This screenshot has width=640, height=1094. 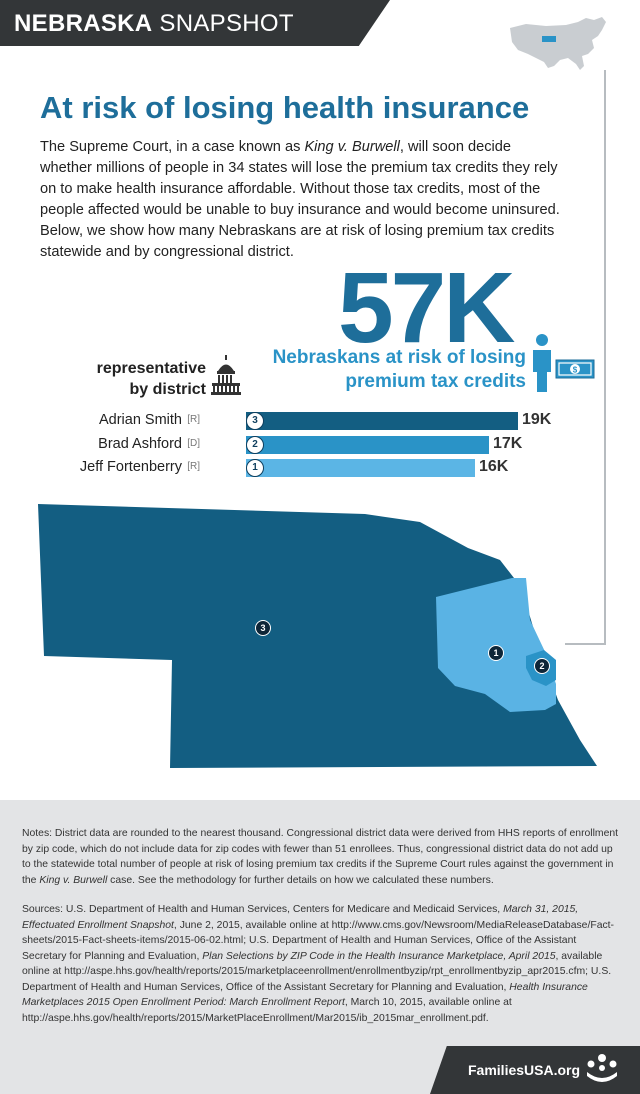 What do you see at coordinates (542, 666) in the screenshot?
I see `district-marker-2: 2` at bounding box center [542, 666].